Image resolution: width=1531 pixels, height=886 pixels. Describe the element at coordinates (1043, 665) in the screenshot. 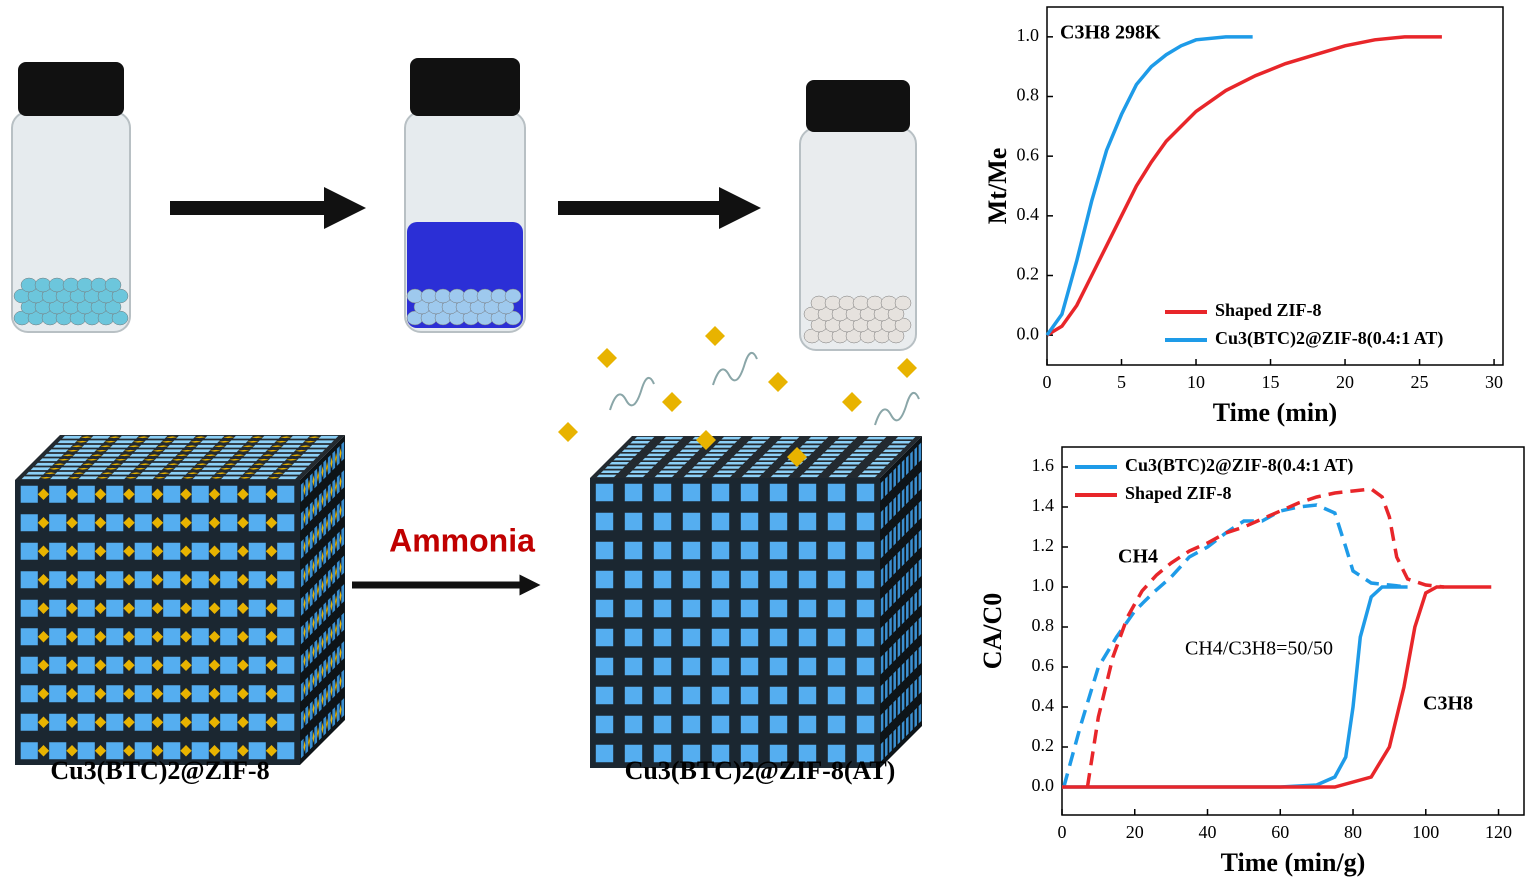

I see `y-tick-label: 0.6` at that location.